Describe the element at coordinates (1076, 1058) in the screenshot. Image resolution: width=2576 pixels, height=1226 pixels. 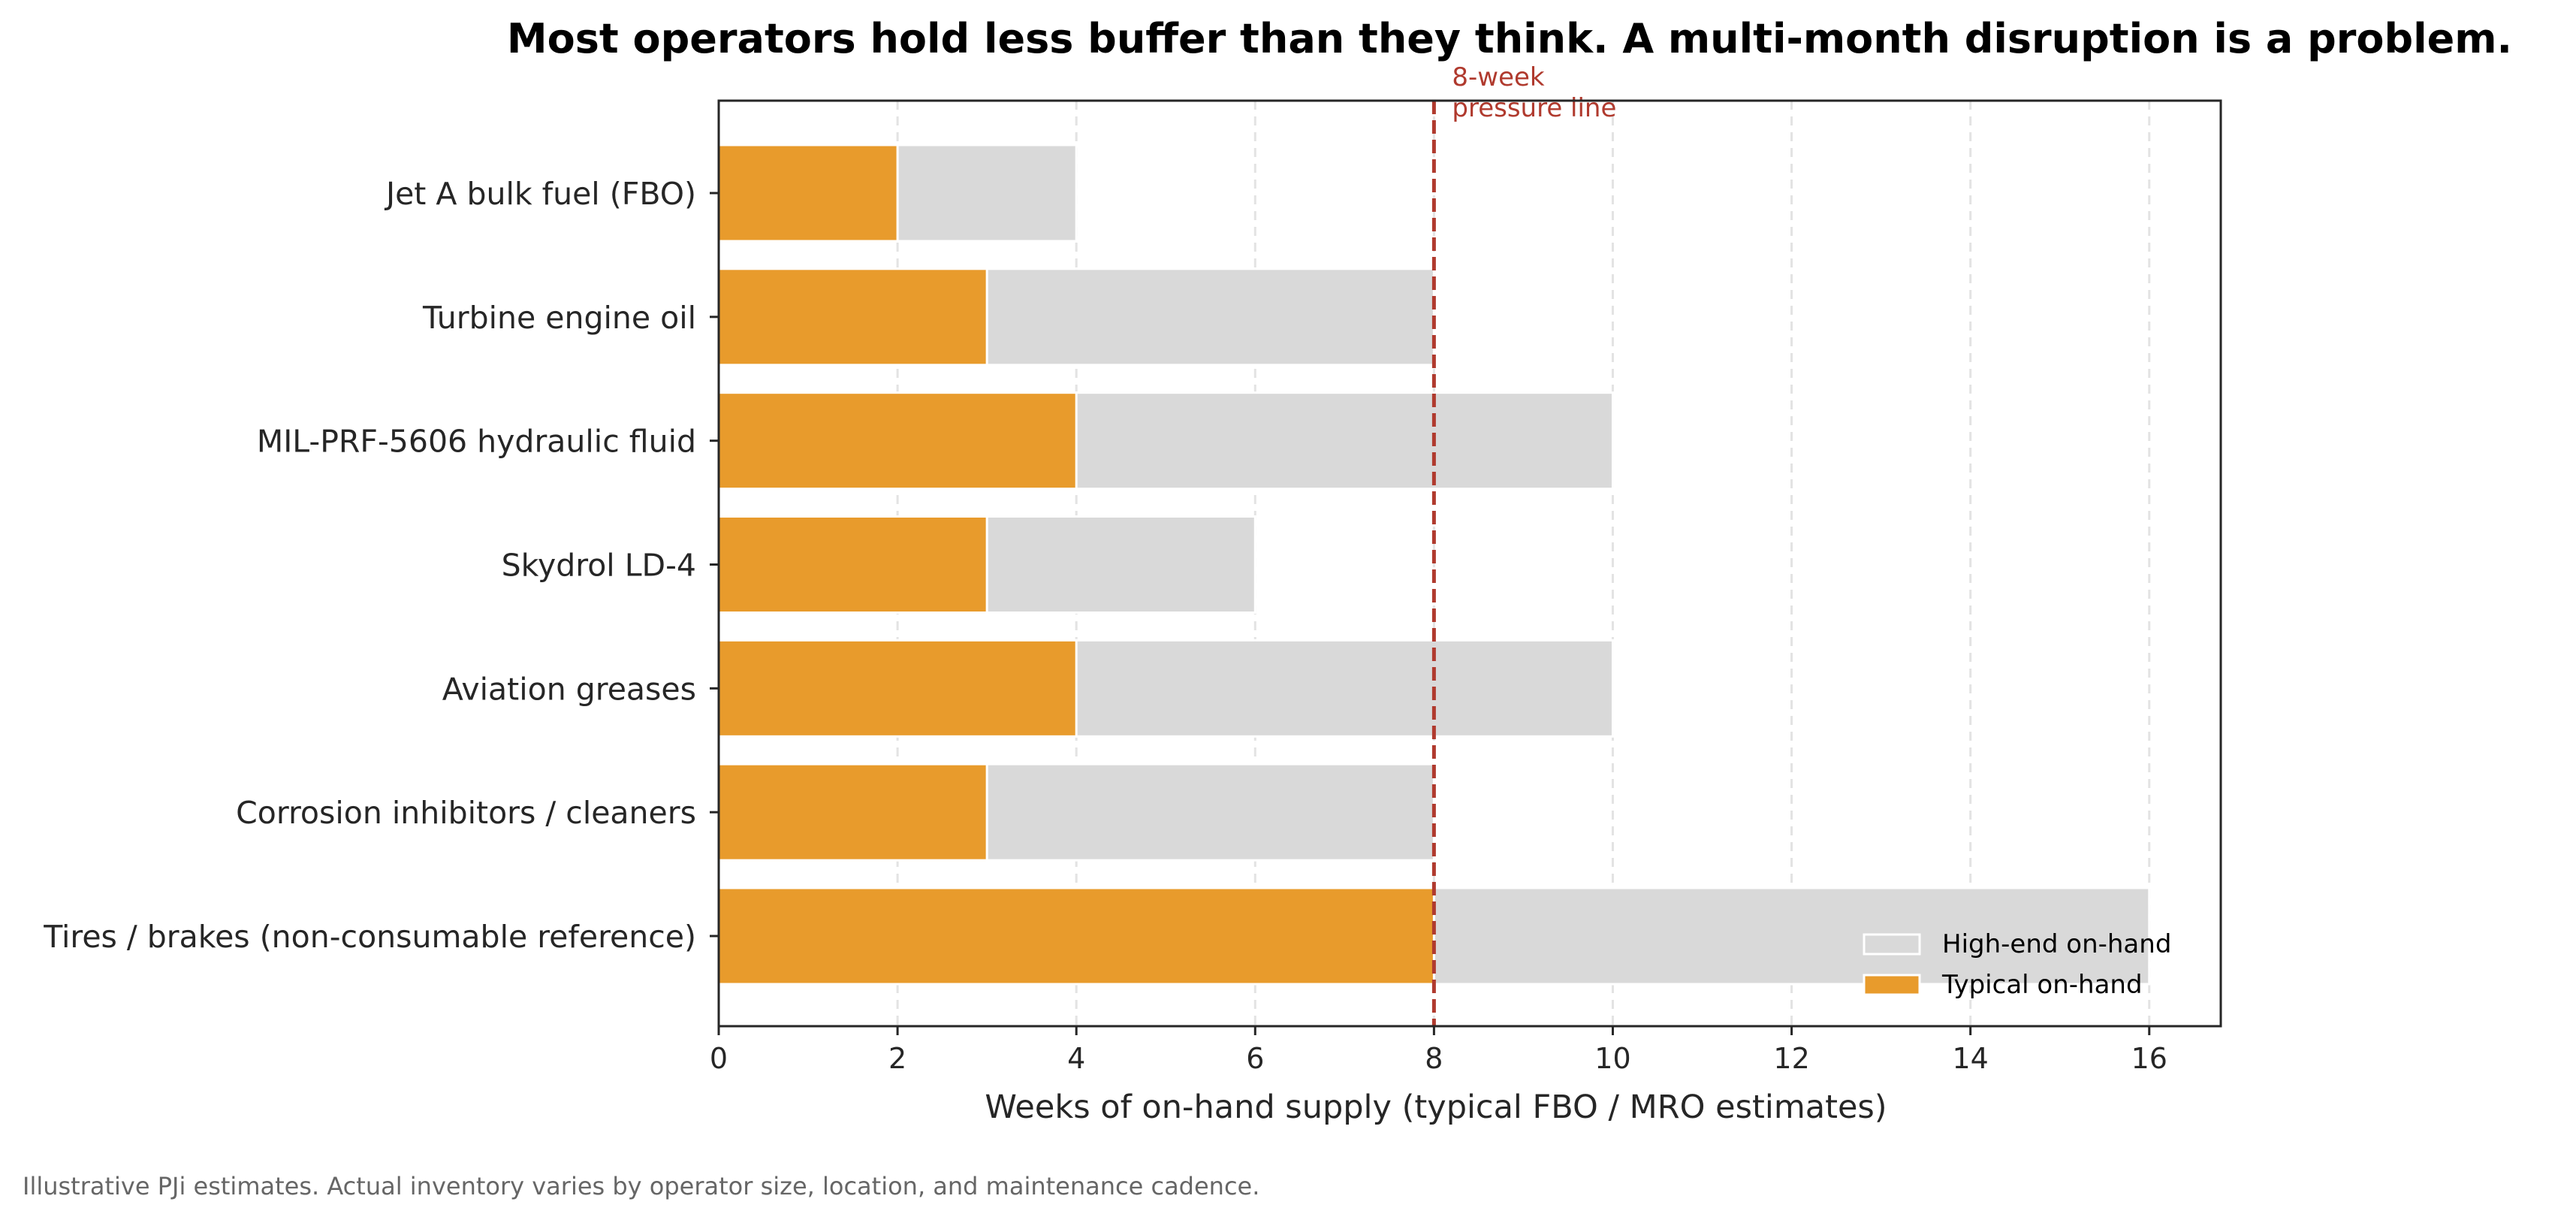
I see `x-tick-label: 4` at that location.